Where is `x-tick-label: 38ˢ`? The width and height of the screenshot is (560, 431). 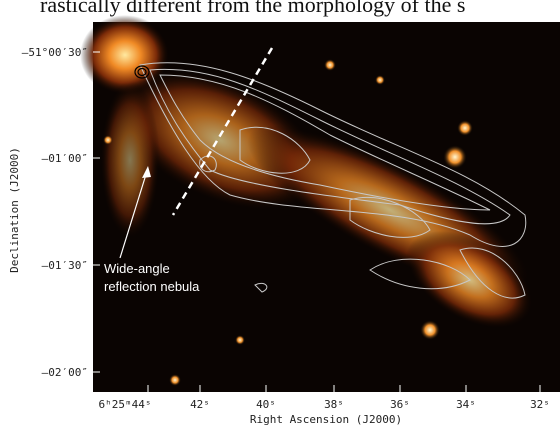
x-tick-label: 38ˢ is located at coordinates (334, 404).